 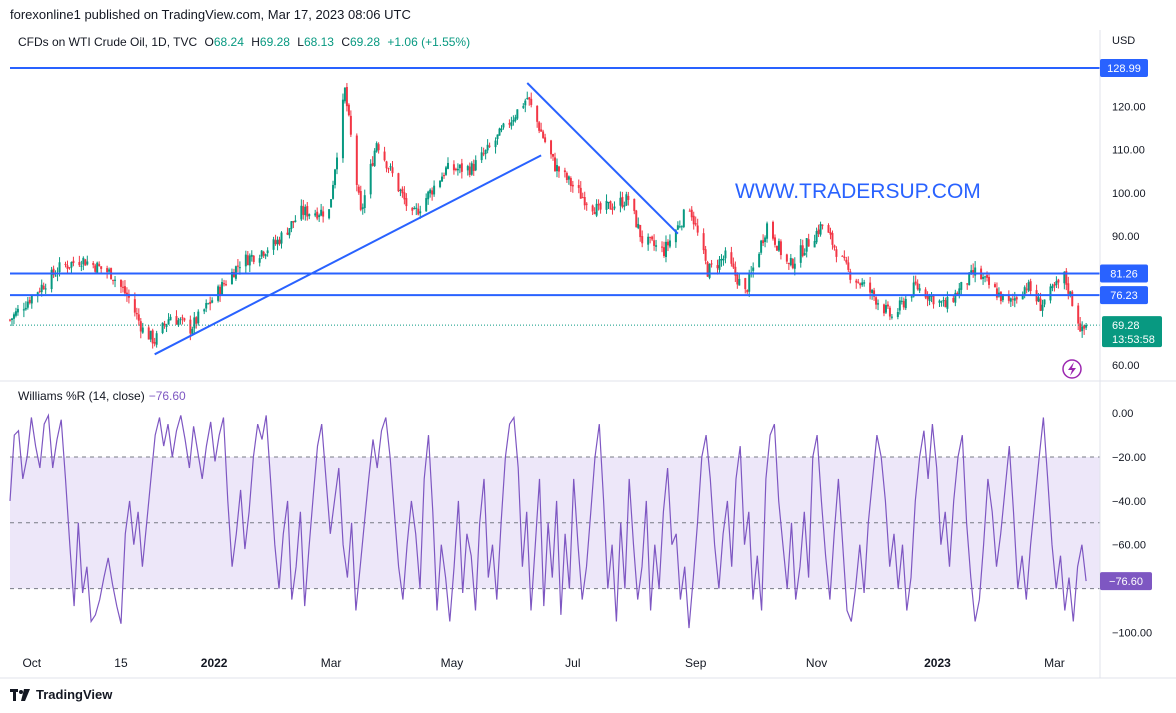 I want to click on time-tick-label: 2022, so click(x=214, y=663).